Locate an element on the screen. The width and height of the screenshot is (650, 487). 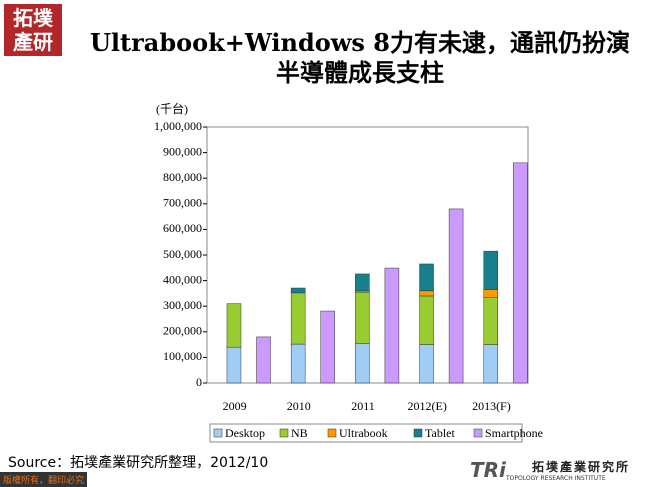
y-tick-label: 300,000 is located at coordinates (182, 305).